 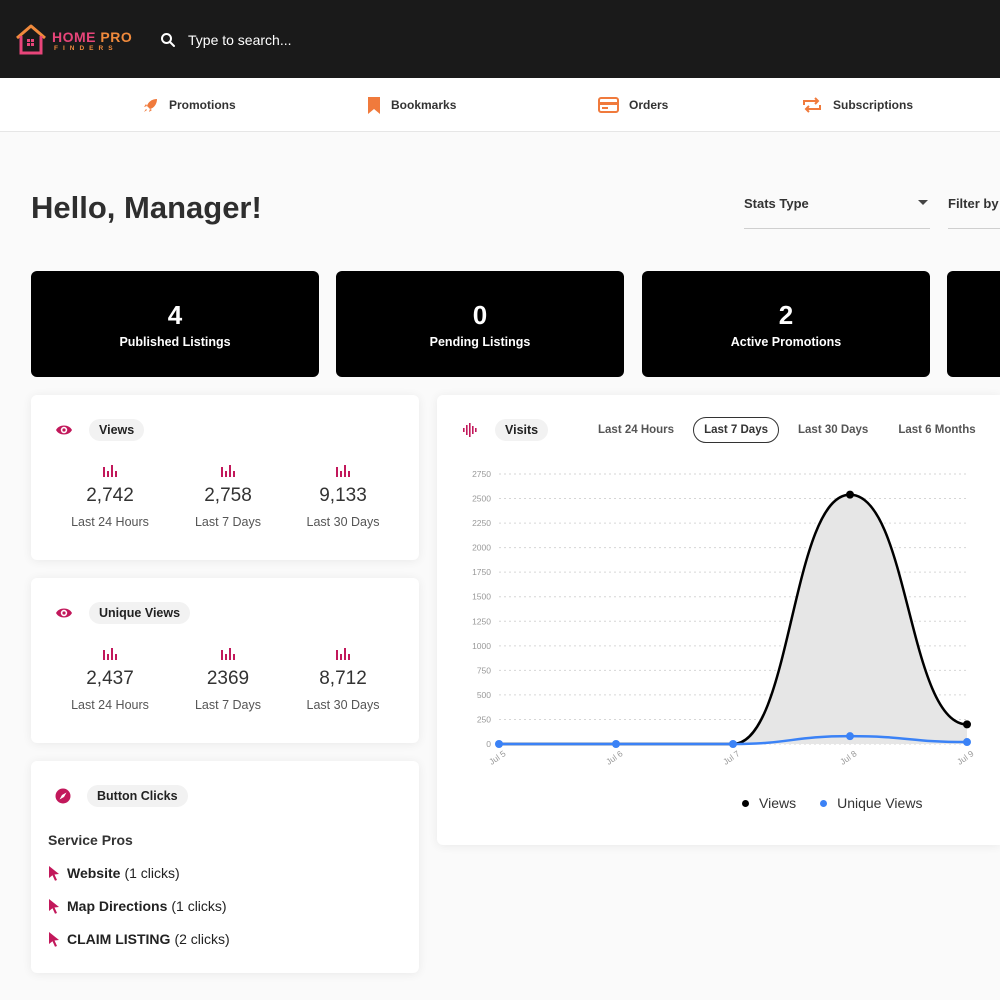 I want to click on stat-value: 0, so click(x=480, y=315).